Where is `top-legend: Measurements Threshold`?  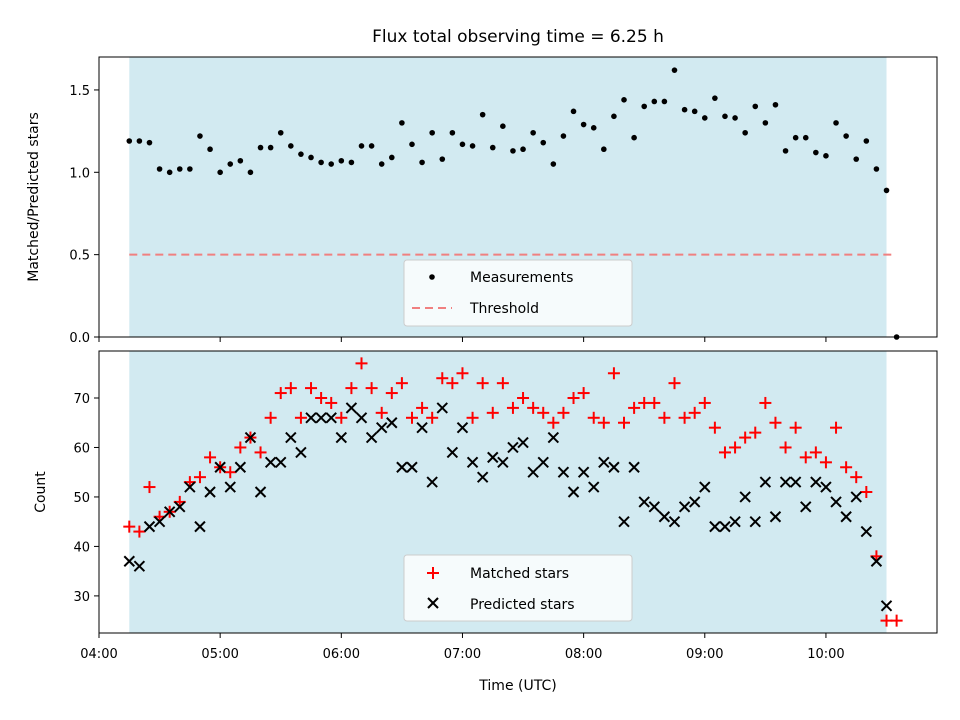 top-legend: Measurements Threshold is located at coordinates (518, 293).